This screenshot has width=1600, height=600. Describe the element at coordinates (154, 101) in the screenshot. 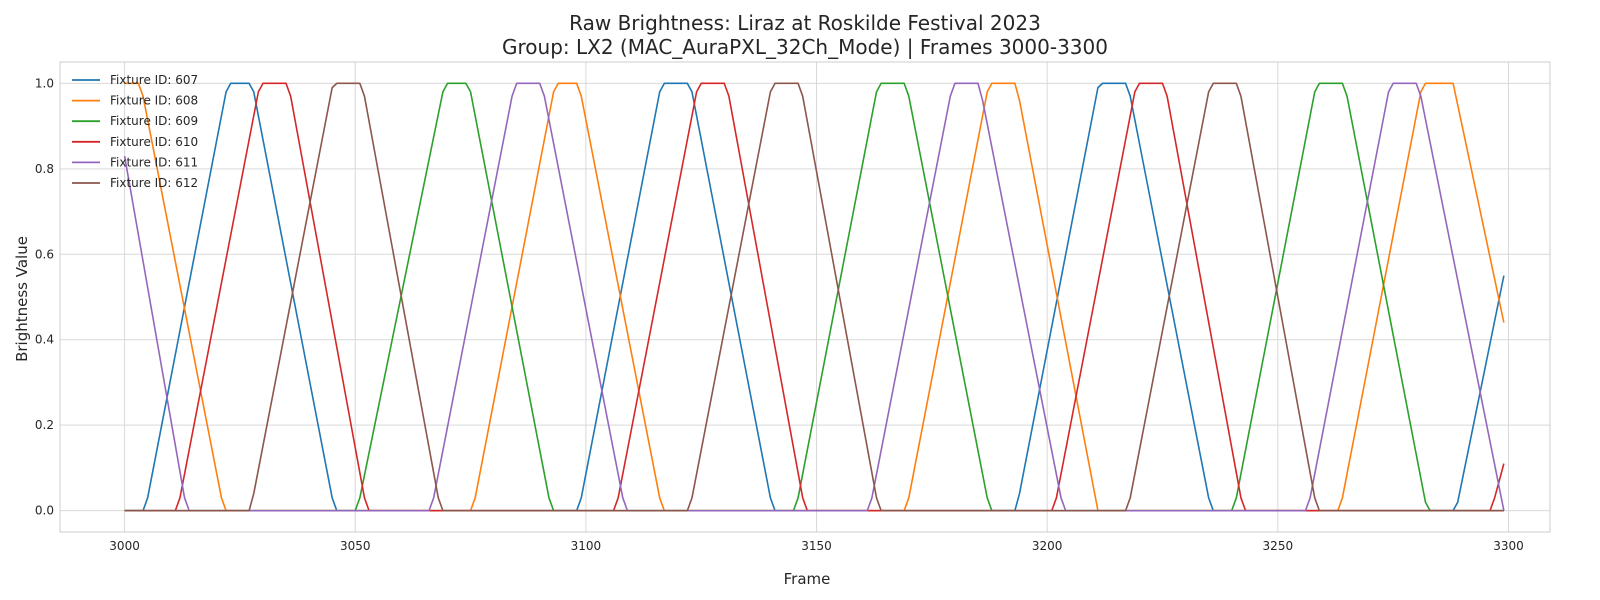

I see `legend-label: Fixture ID: 608` at that location.